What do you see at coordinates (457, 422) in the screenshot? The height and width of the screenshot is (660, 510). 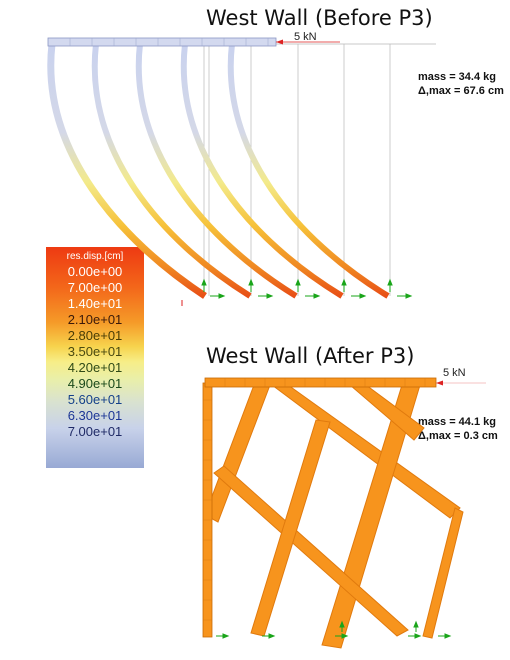 I see `after-mass: mass = 44.1 kg` at bounding box center [457, 422].